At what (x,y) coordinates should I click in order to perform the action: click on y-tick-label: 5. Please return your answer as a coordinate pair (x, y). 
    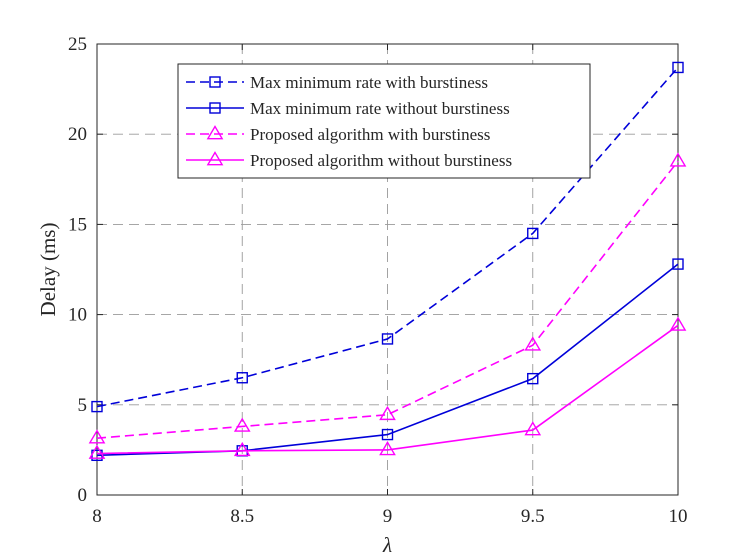
    Looking at the image, I should click on (83, 405).